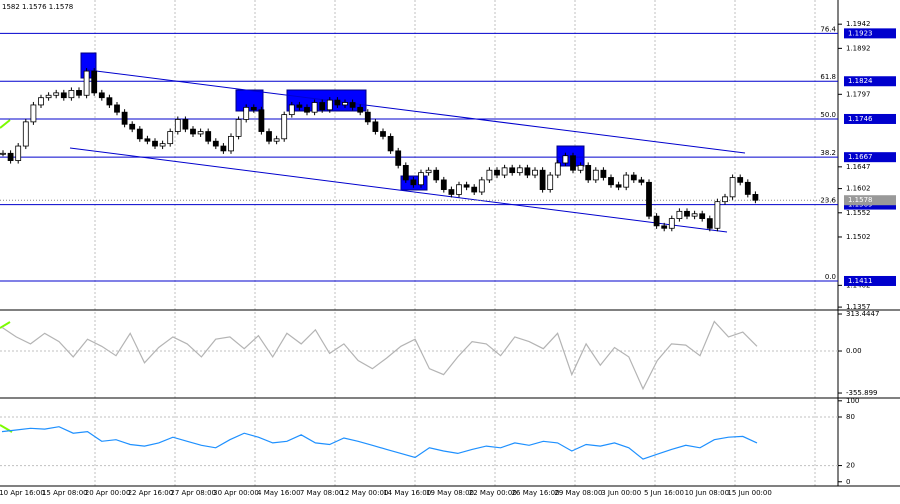  I want to click on x-tick-label: 10 Jun 08:00, so click(707, 493).